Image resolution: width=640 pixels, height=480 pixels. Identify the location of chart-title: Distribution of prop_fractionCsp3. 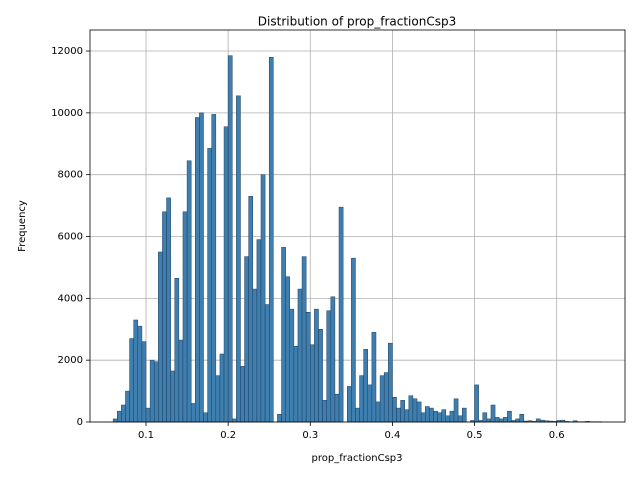
(357, 22).